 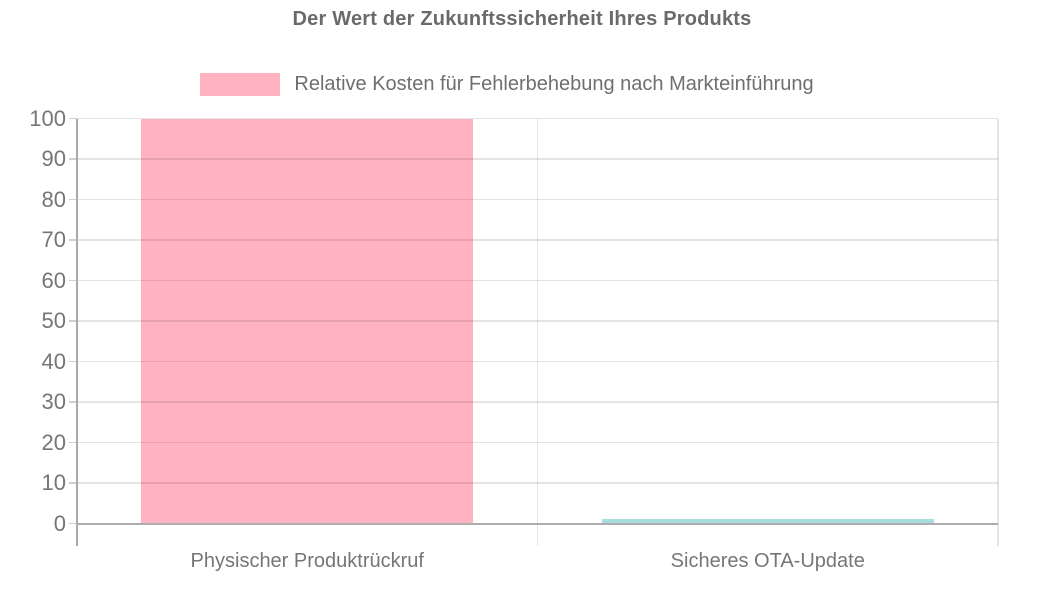 I want to click on y-axis-label-60: 60, so click(x=53, y=280).